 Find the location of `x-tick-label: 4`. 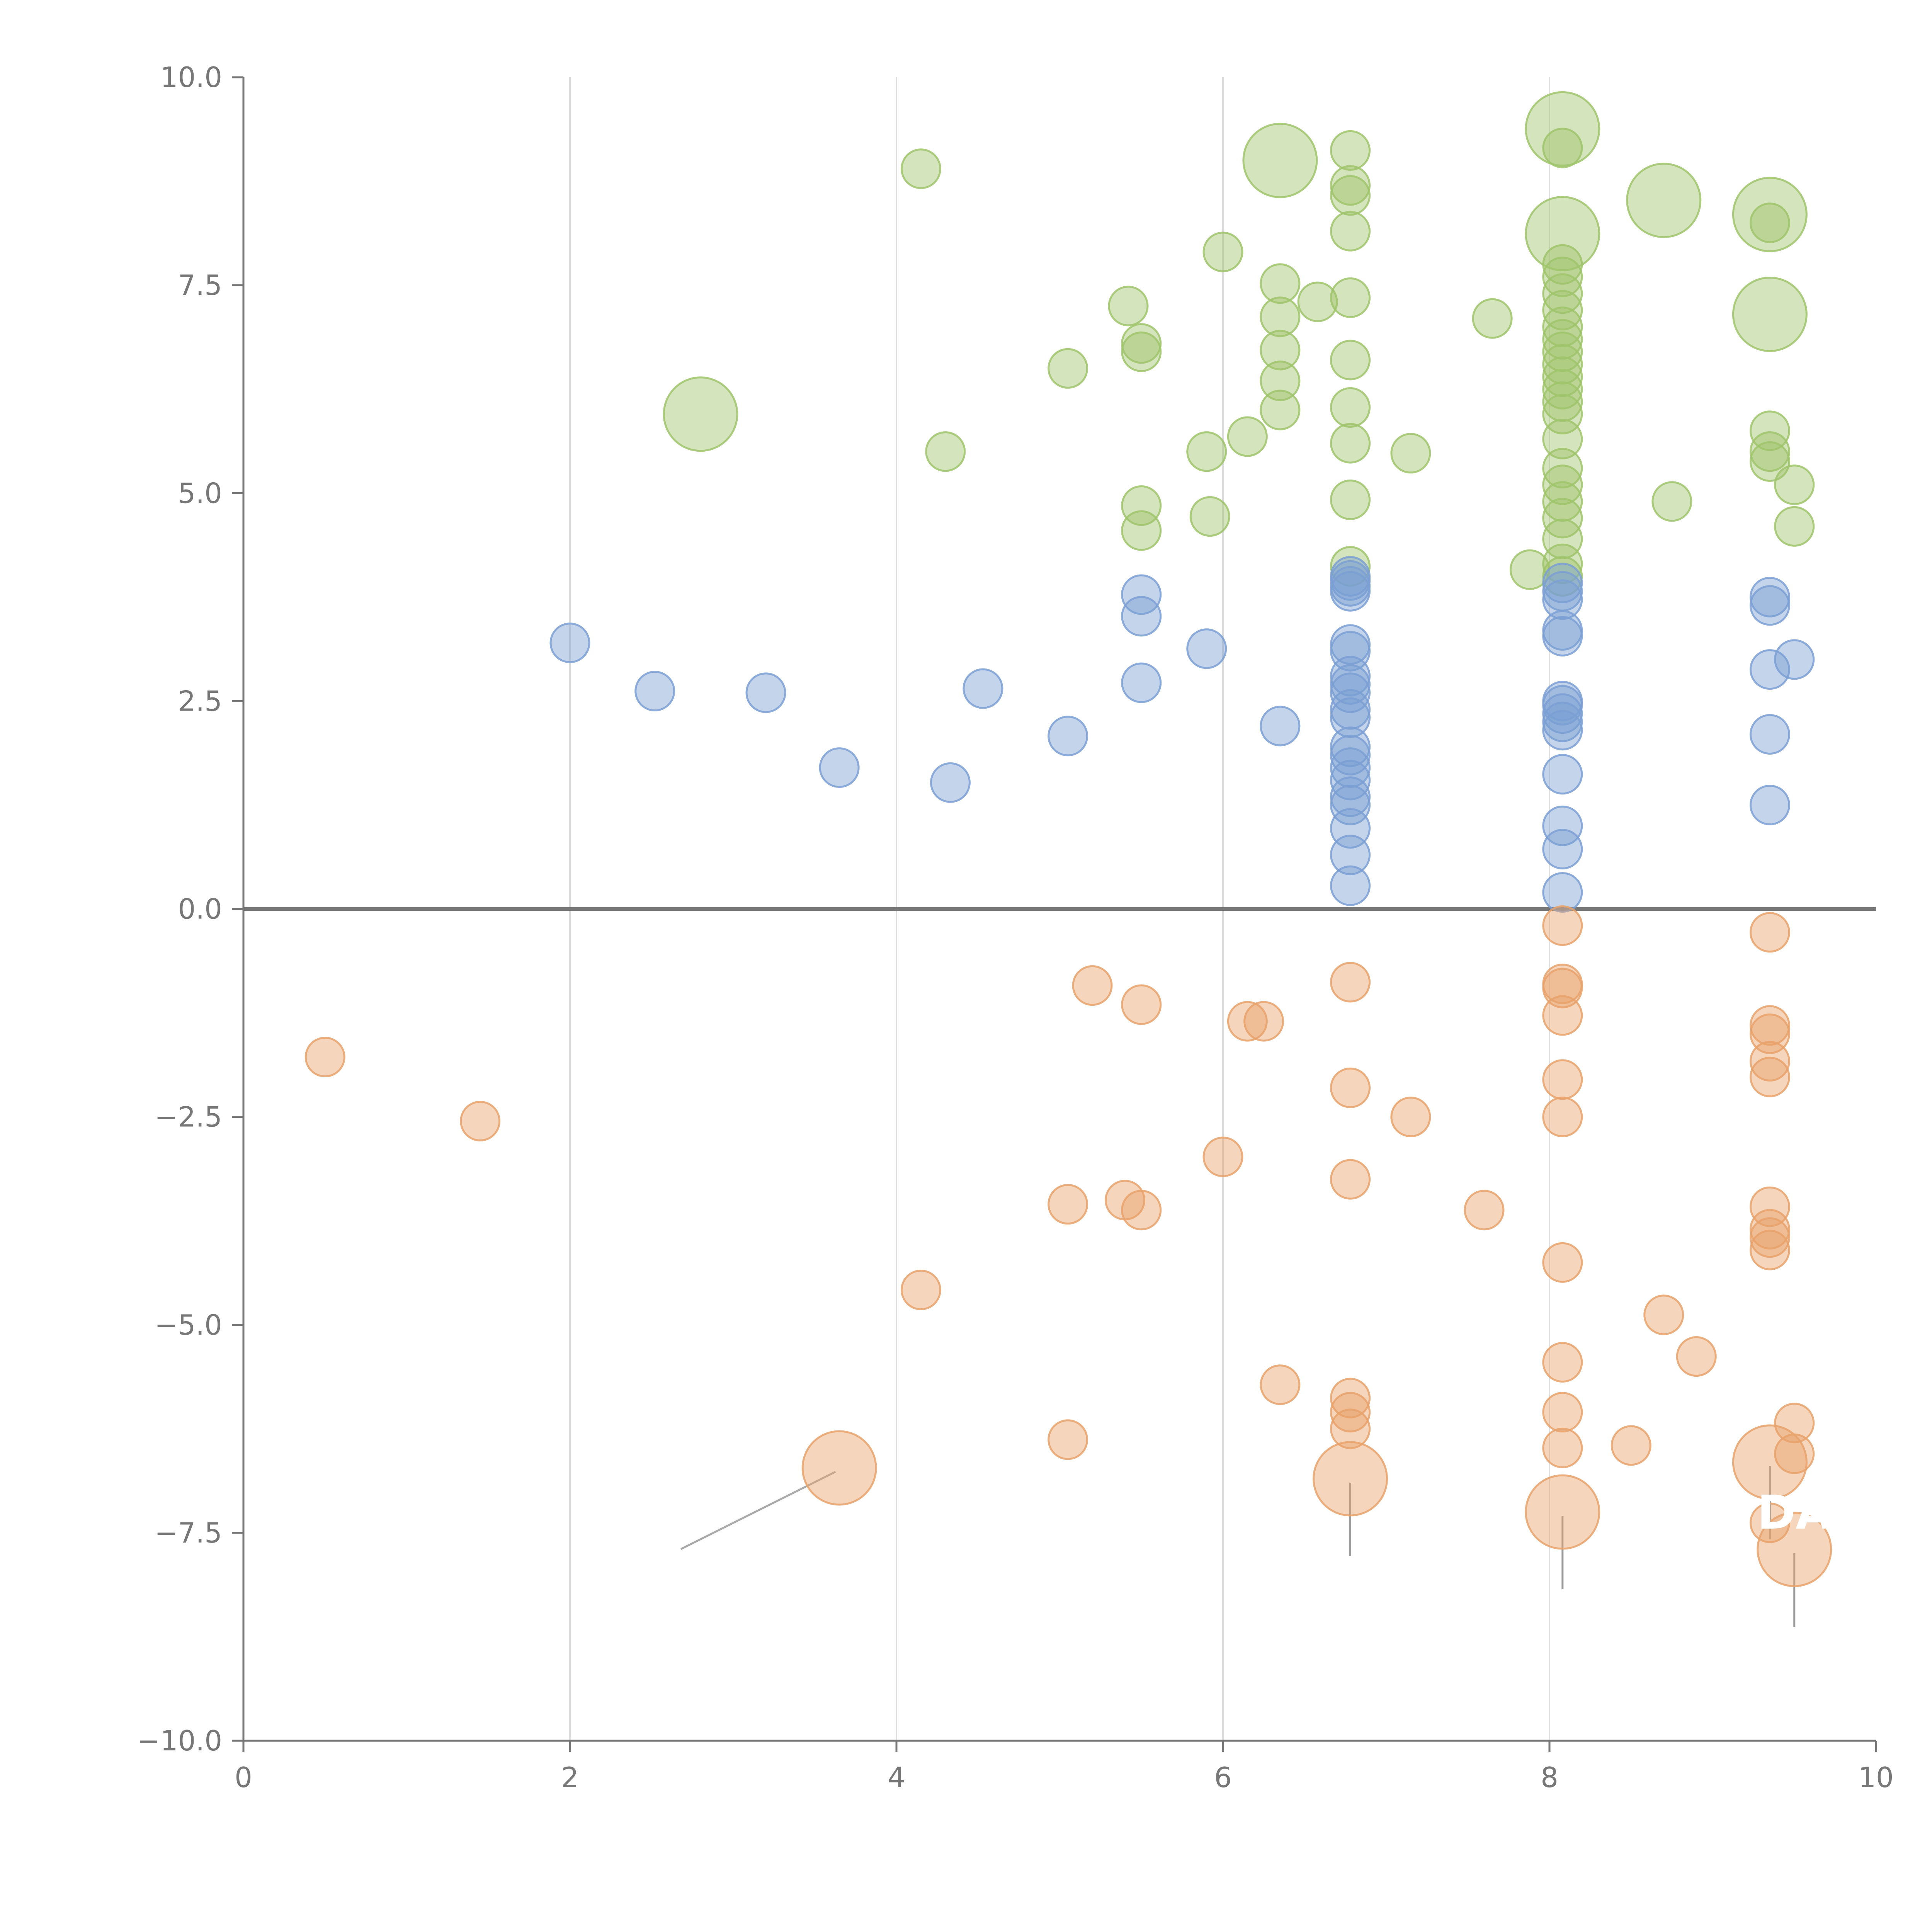

x-tick-label: 4 is located at coordinates (897, 1778).